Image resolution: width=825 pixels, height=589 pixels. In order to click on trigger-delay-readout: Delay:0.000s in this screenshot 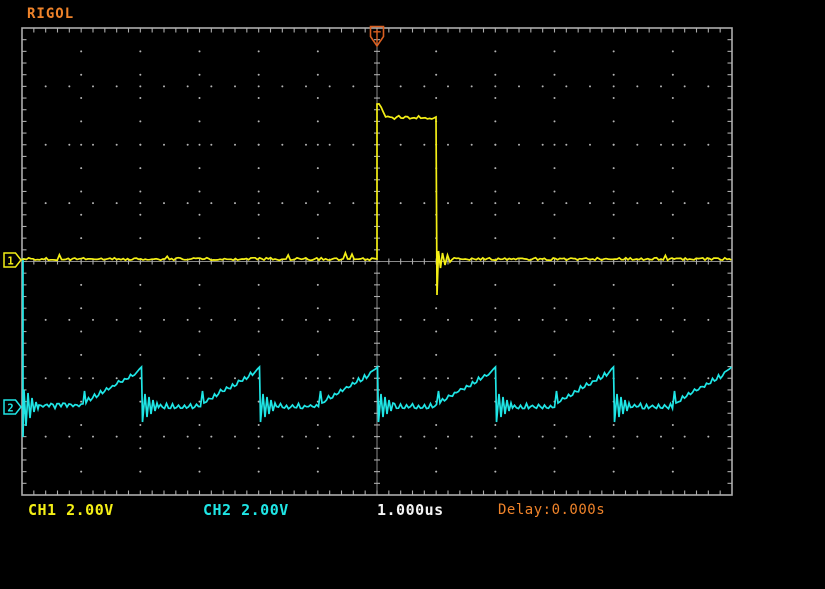, I will do `click(552, 510)`.